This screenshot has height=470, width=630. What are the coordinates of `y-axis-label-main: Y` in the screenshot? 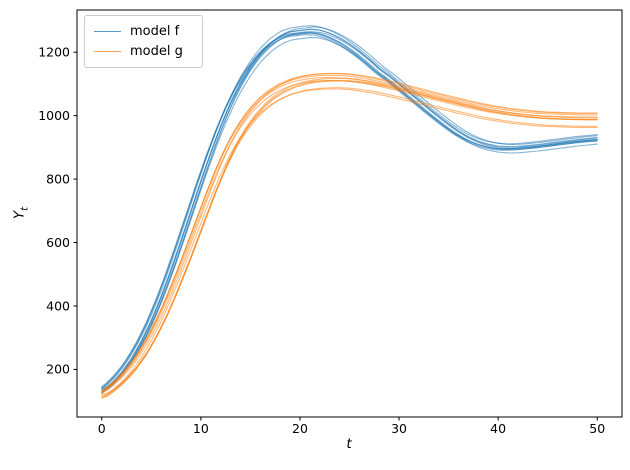 It's located at (19, 215).